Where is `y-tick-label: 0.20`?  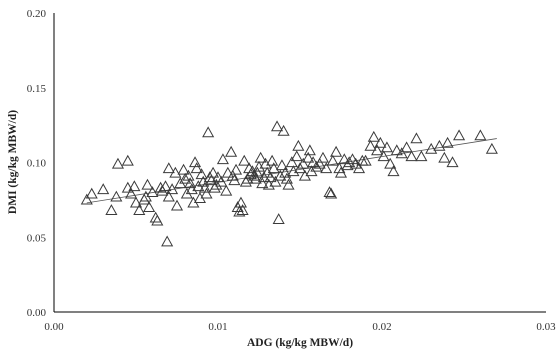
y-tick-label: 0.20 is located at coordinates (37, 14).